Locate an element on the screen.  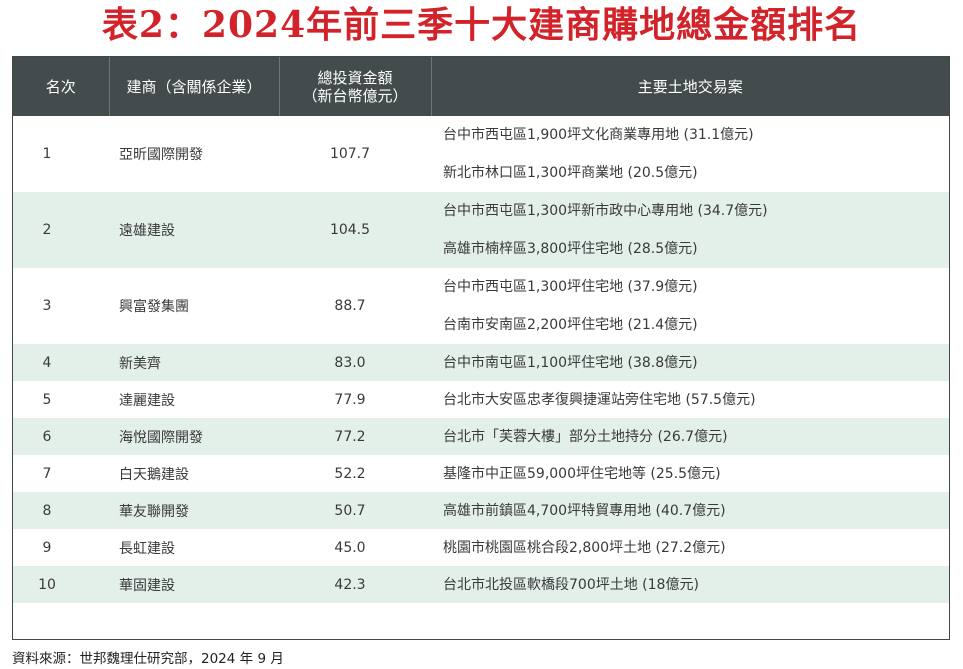
table-row: 8 華友聯開發 50.7 高雄市前鎮區4,700坪特貿專用地 (40.7億元) is located at coordinates (481, 510).